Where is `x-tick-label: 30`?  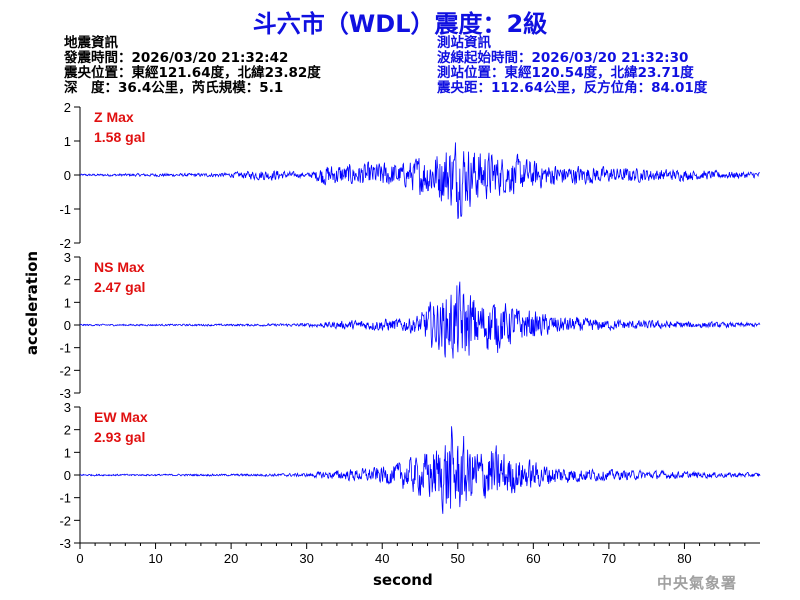
x-tick-label: 30 is located at coordinates (306, 558).